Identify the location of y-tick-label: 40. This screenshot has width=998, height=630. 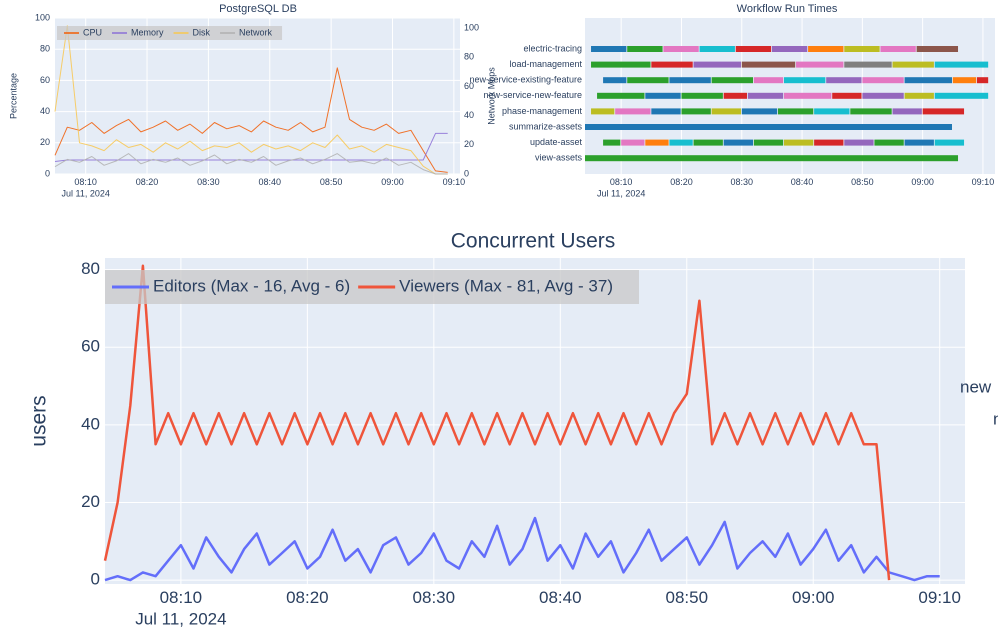
(45, 111).